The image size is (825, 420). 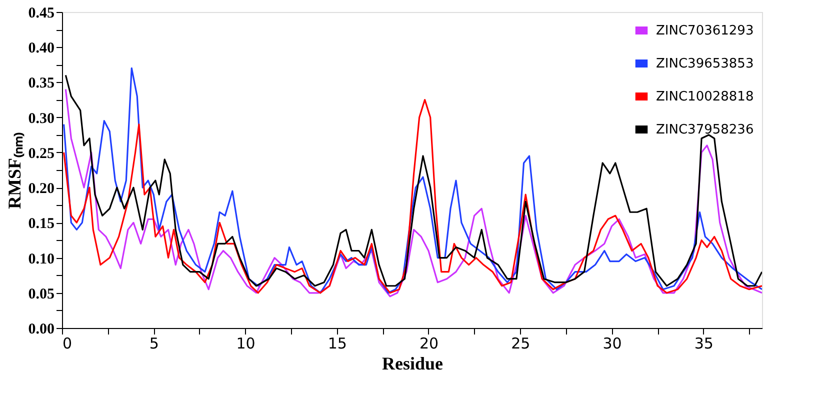 I want to click on x-axis-title: Residue, so click(x=413, y=364).